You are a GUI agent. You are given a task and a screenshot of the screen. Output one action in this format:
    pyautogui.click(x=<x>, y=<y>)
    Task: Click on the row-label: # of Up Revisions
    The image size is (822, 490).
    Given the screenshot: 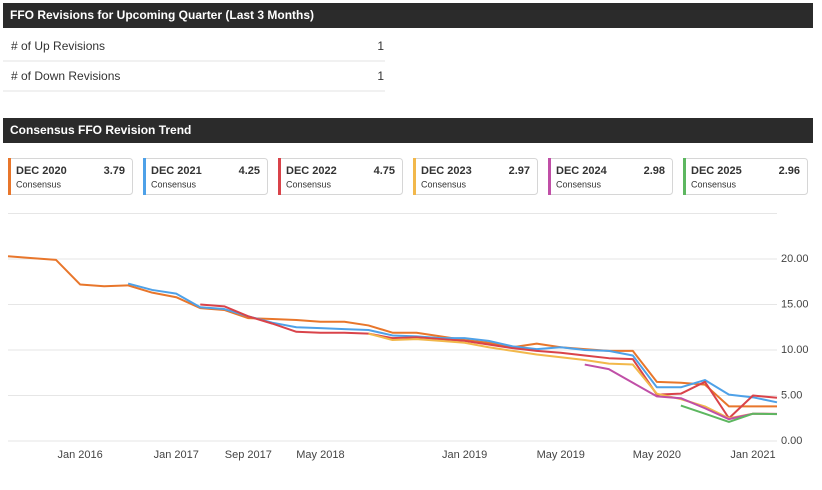 What is the action you would take?
    pyautogui.click(x=58, y=46)
    